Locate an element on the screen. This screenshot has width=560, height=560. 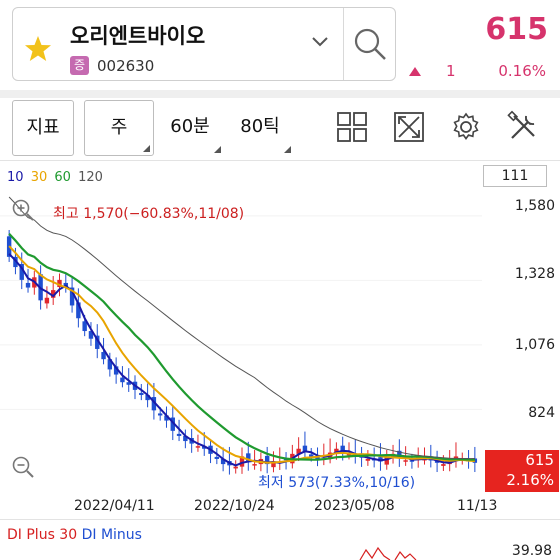
period-weekly-button: 주 is located at coordinates (119, 128).